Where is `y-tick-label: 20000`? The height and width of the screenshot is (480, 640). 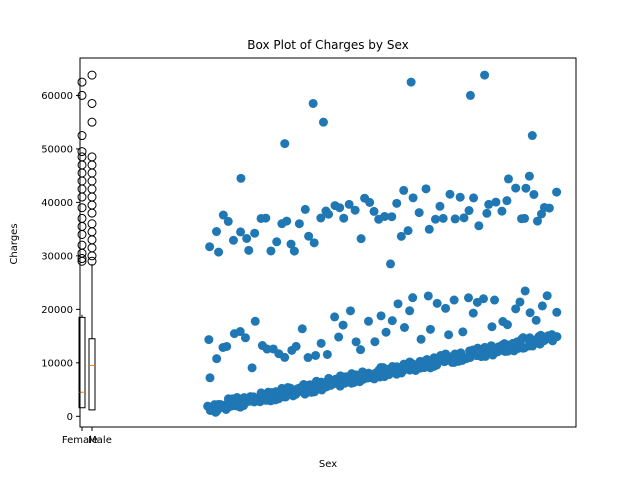 y-tick-label: 20000 is located at coordinates (57, 310).